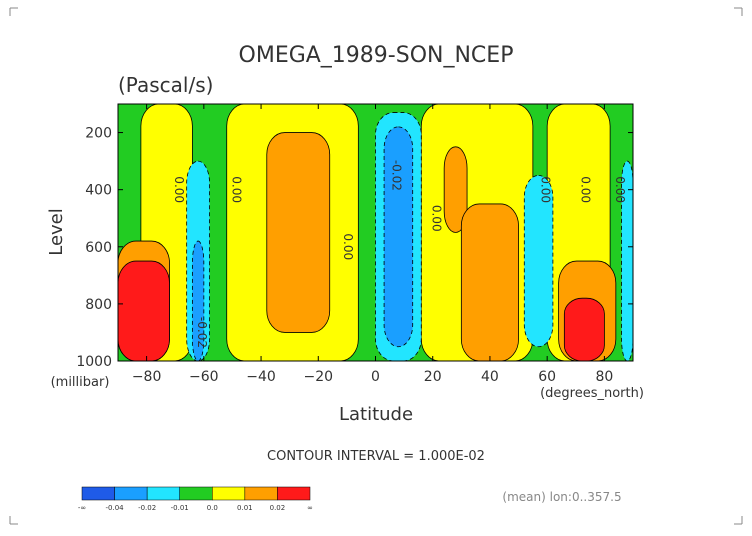  Describe the element at coordinates (180, 508) in the screenshot. I see `colorbar-label-3: -0.01` at that location.